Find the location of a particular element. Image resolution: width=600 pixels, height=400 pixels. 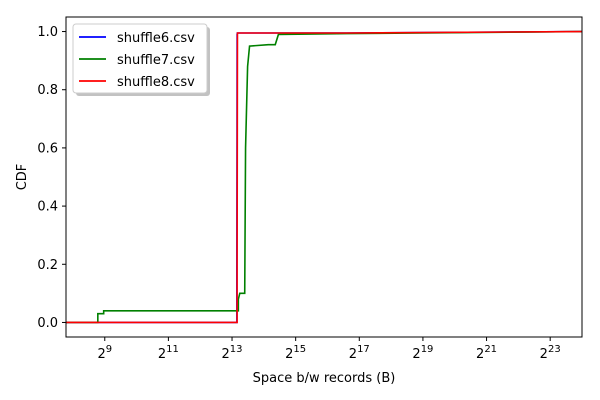

x-axis-label: Space b/w records (B) is located at coordinates (324, 378).